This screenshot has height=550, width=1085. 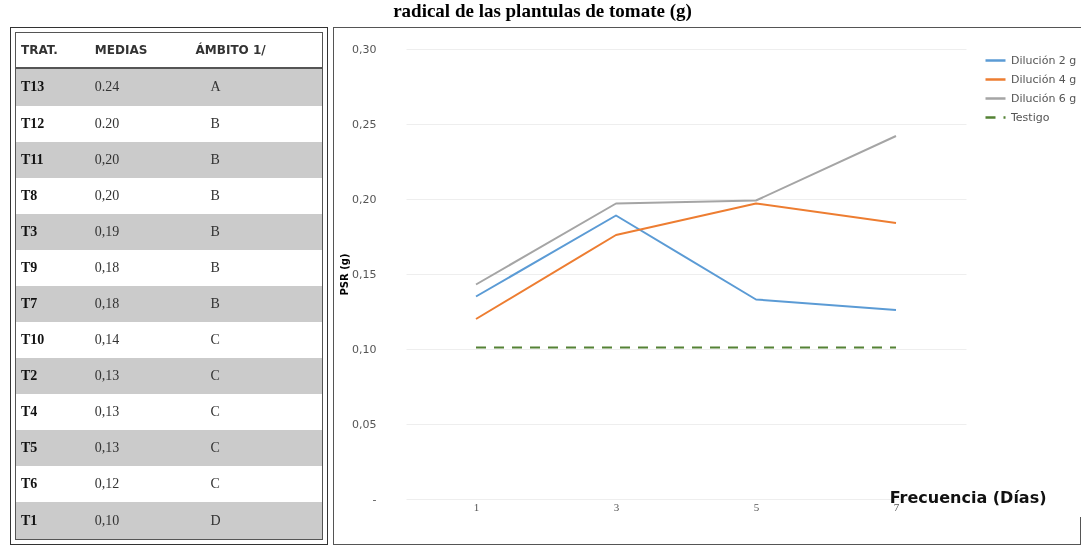 What do you see at coordinates (364, 124) in the screenshot?
I see `y-tick-label: 0,25` at bounding box center [364, 124].